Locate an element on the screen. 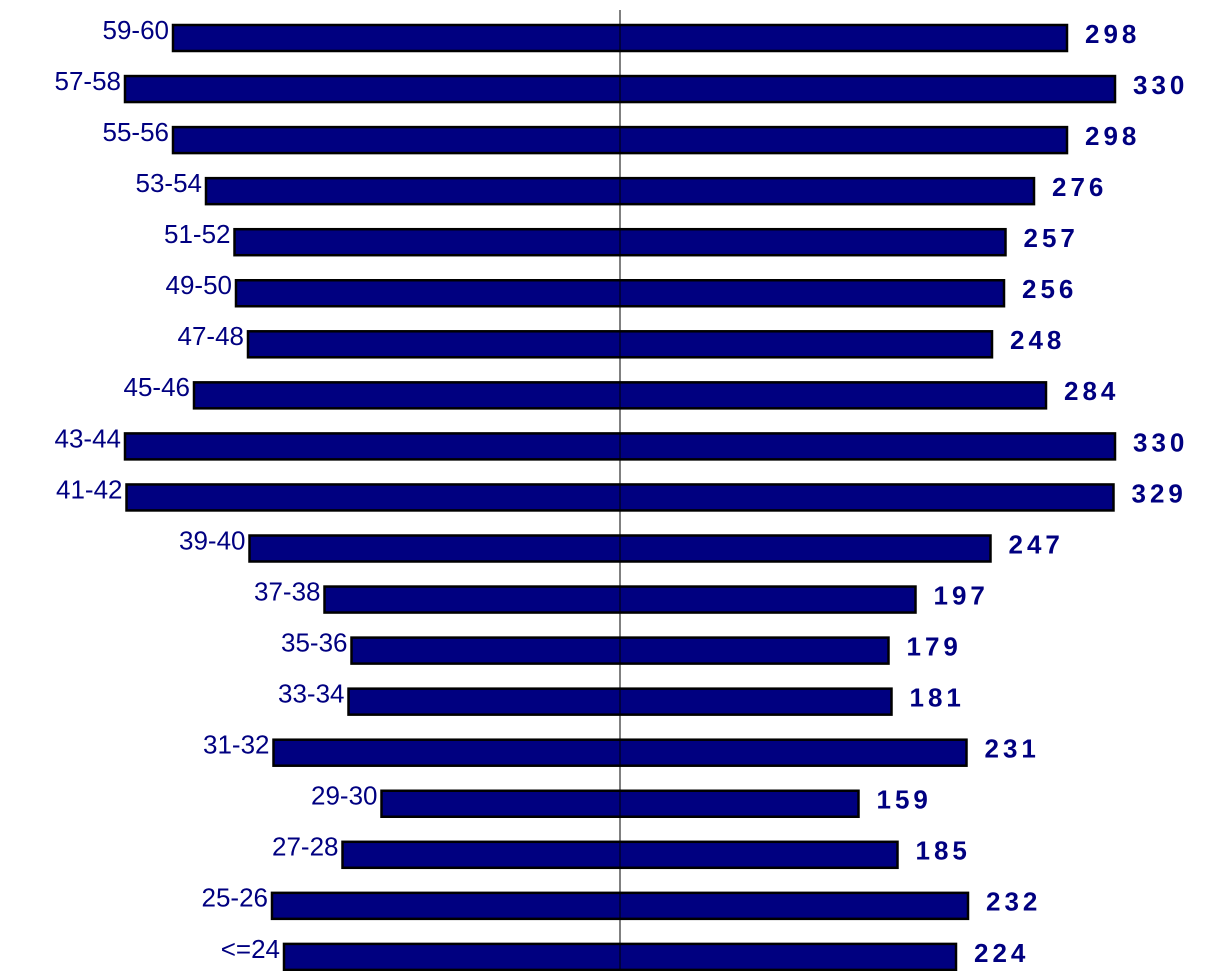 Image resolution: width=1205 pixels, height=971 pixels. category-label: 41-42 is located at coordinates (89, 489).